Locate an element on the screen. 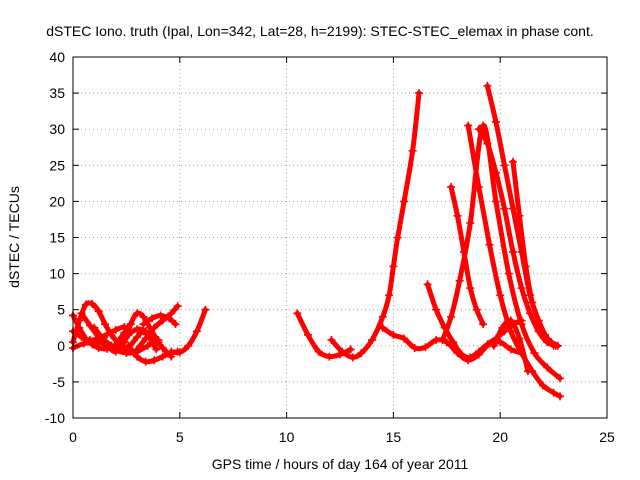  x-tick-label: 25 is located at coordinates (607, 437).